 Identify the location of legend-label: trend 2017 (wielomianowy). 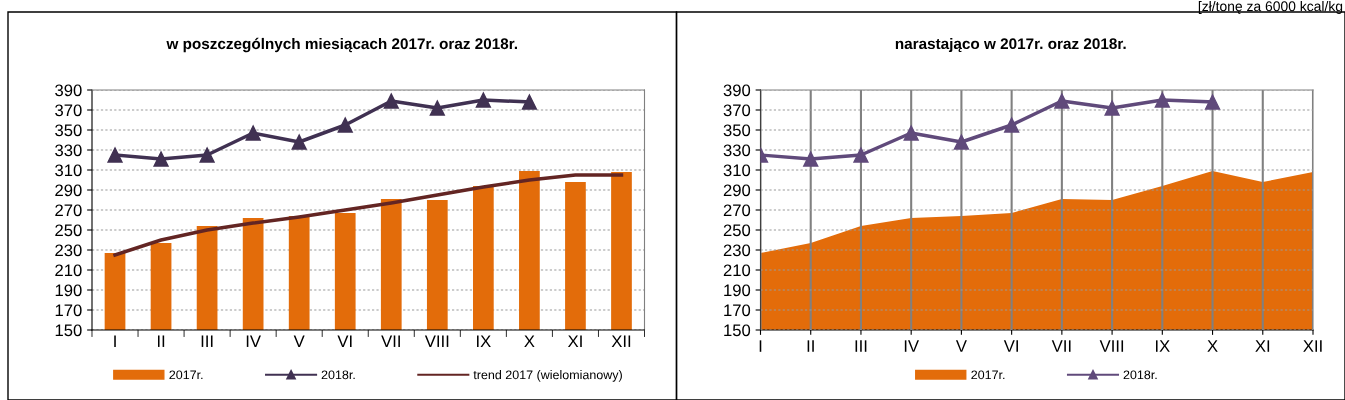
(547, 376).